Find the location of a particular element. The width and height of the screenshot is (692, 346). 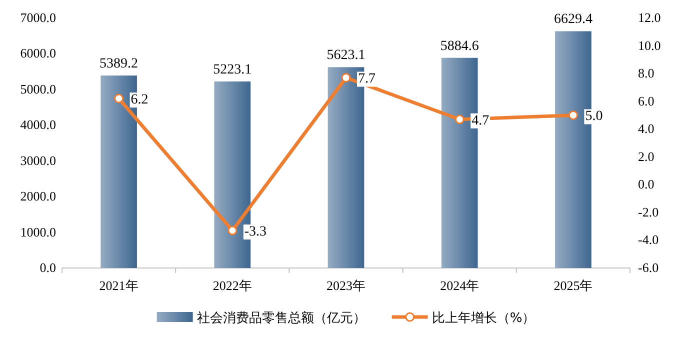

y2-tick-label: -2.0 is located at coordinates (648, 212).